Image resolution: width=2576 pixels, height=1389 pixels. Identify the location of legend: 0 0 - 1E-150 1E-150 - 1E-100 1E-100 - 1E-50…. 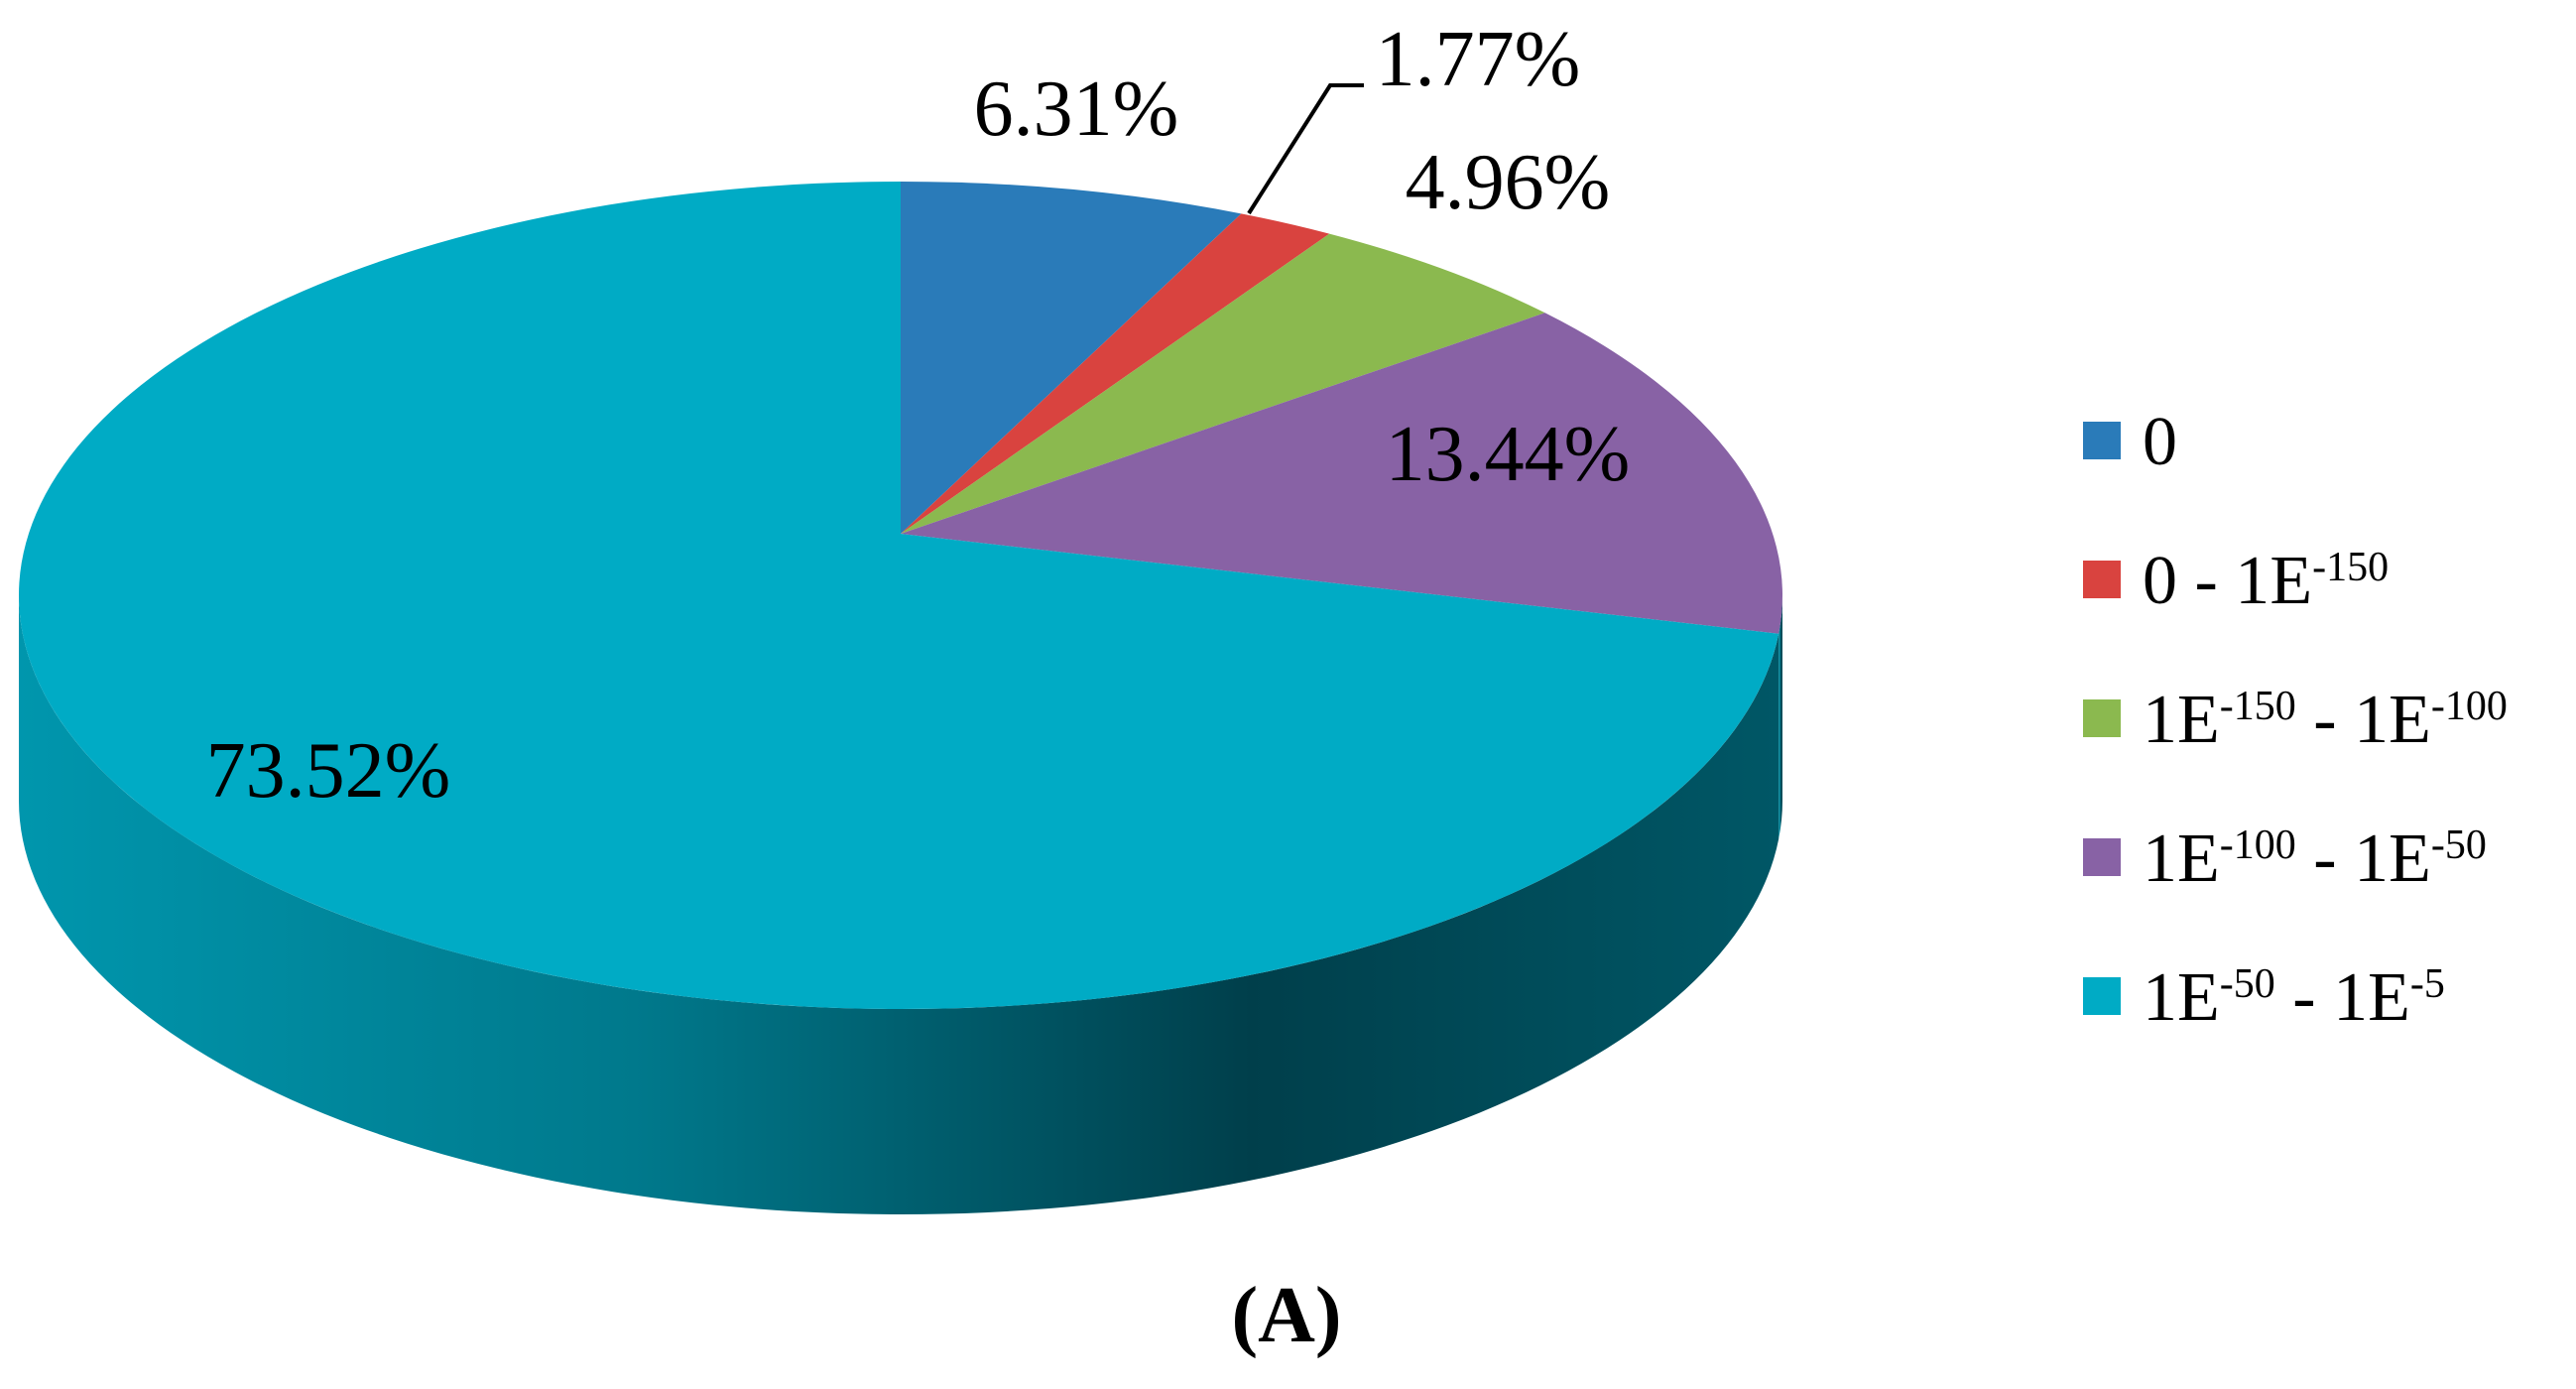
(2295, 720).